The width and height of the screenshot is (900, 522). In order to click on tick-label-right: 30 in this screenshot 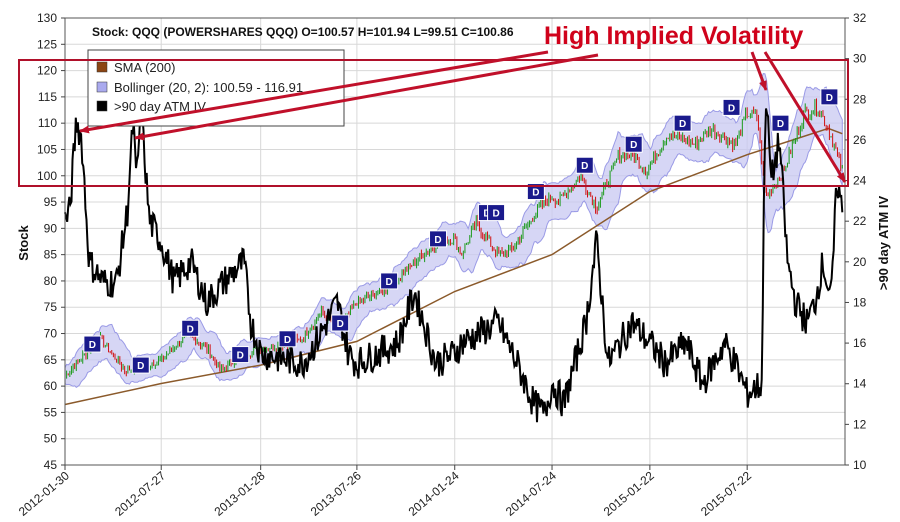, I will do `click(860, 59)`.